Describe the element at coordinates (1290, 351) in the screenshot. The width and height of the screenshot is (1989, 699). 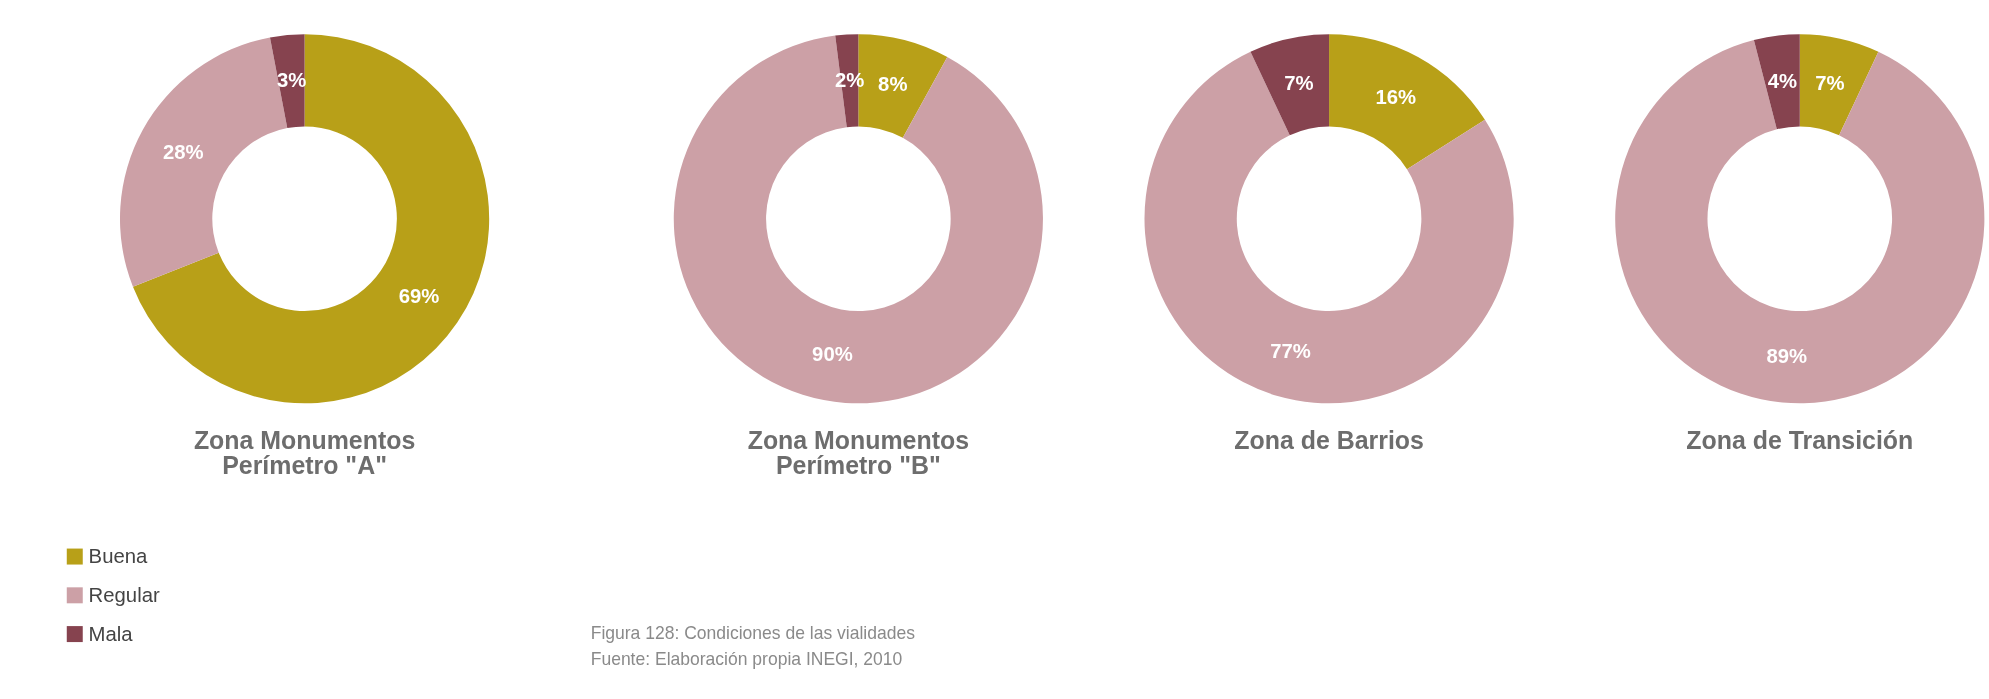
I see `data-label: 77%` at that location.